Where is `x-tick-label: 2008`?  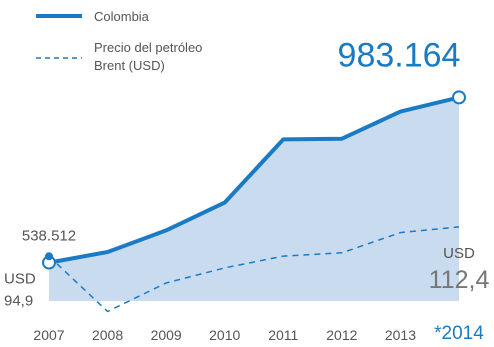 x-tick-label: 2008 is located at coordinates (107, 335).